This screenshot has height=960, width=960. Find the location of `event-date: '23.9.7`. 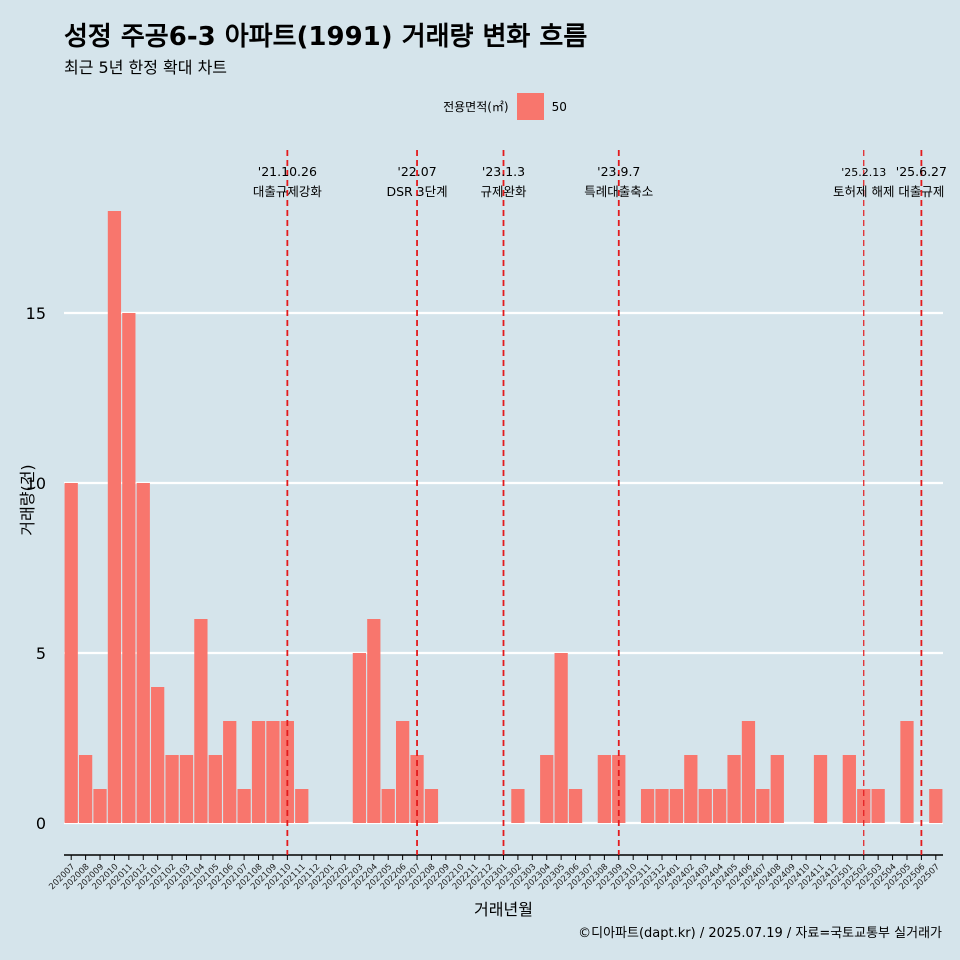

event-date: '23.9.7 is located at coordinates (618, 171).